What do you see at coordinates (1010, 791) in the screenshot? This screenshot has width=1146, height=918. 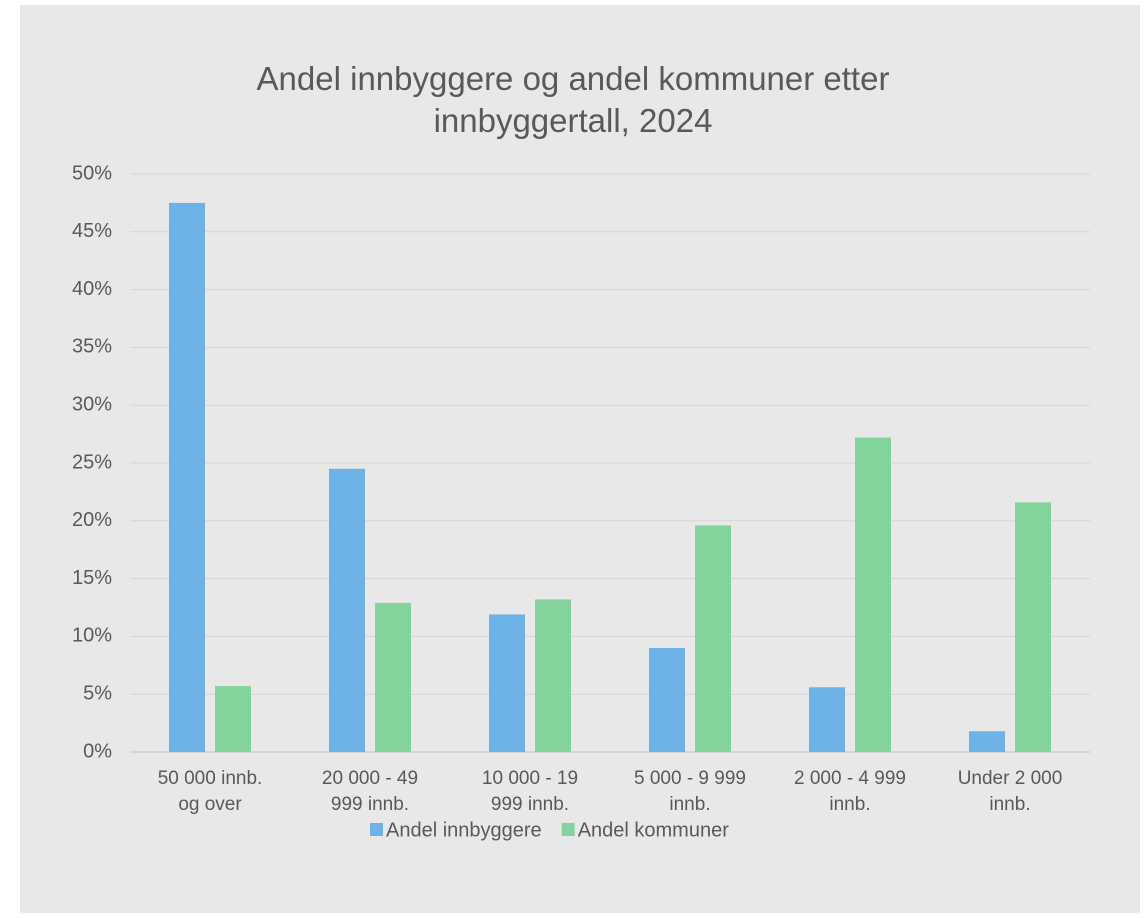 I see `x-tick-label: Under 2 000 innb.` at bounding box center [1010, 791].